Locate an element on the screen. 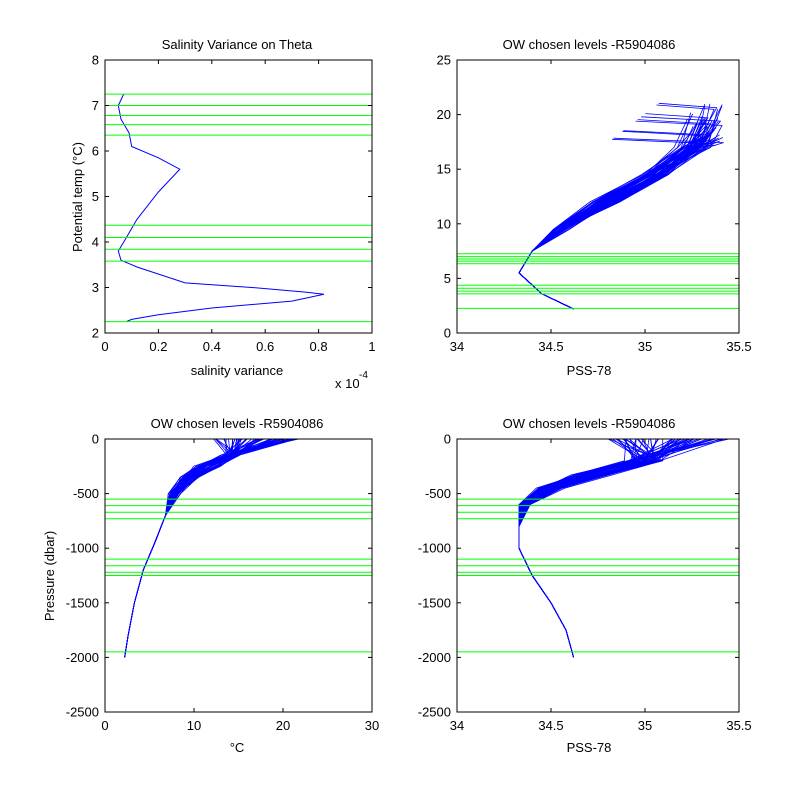  x-tick-label: 20 is located at coordinates (283, 725).